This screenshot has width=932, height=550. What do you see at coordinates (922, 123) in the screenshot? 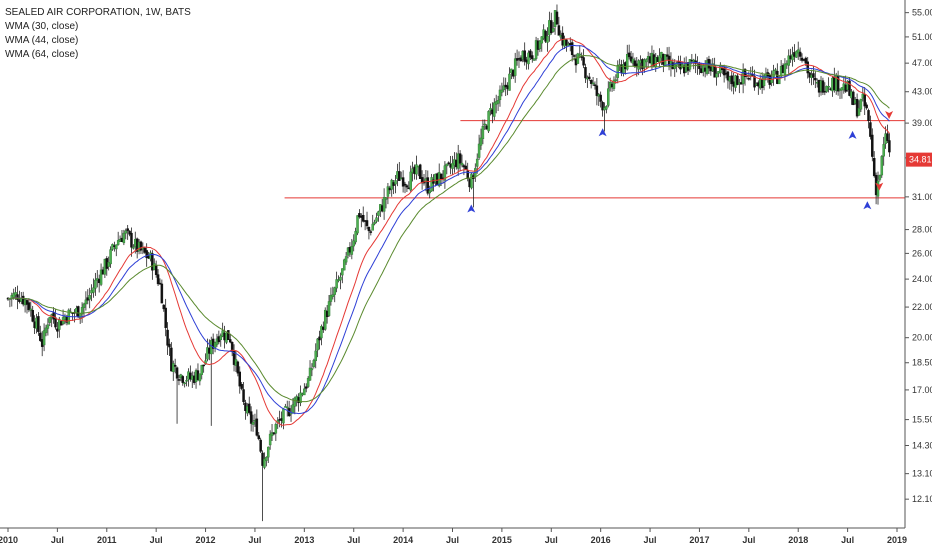
I see `y-tick-label: 39.00` at bounding box center [922, 123].